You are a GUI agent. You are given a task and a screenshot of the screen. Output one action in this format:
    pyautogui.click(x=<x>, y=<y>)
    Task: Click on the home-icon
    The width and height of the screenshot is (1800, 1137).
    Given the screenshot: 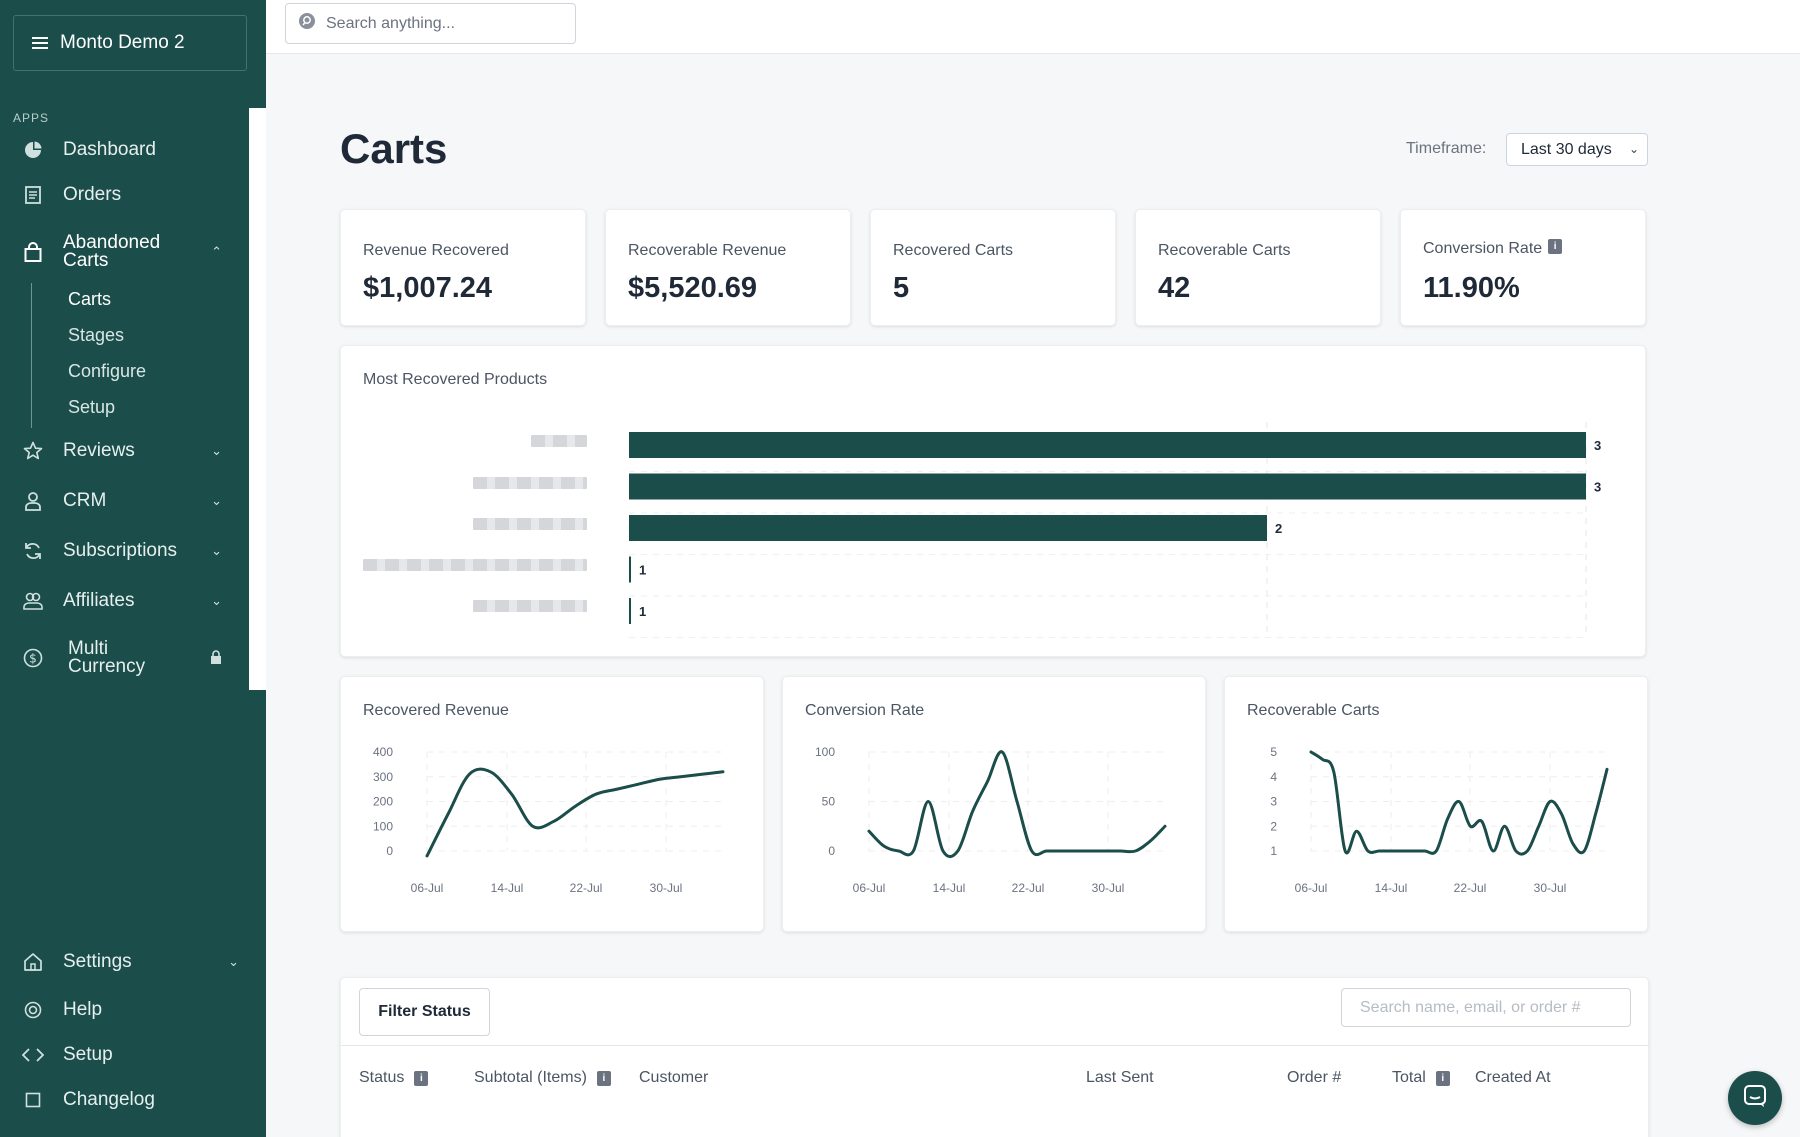 What is the action you would take?
    pyautogui.click(x=33, y=962)
    